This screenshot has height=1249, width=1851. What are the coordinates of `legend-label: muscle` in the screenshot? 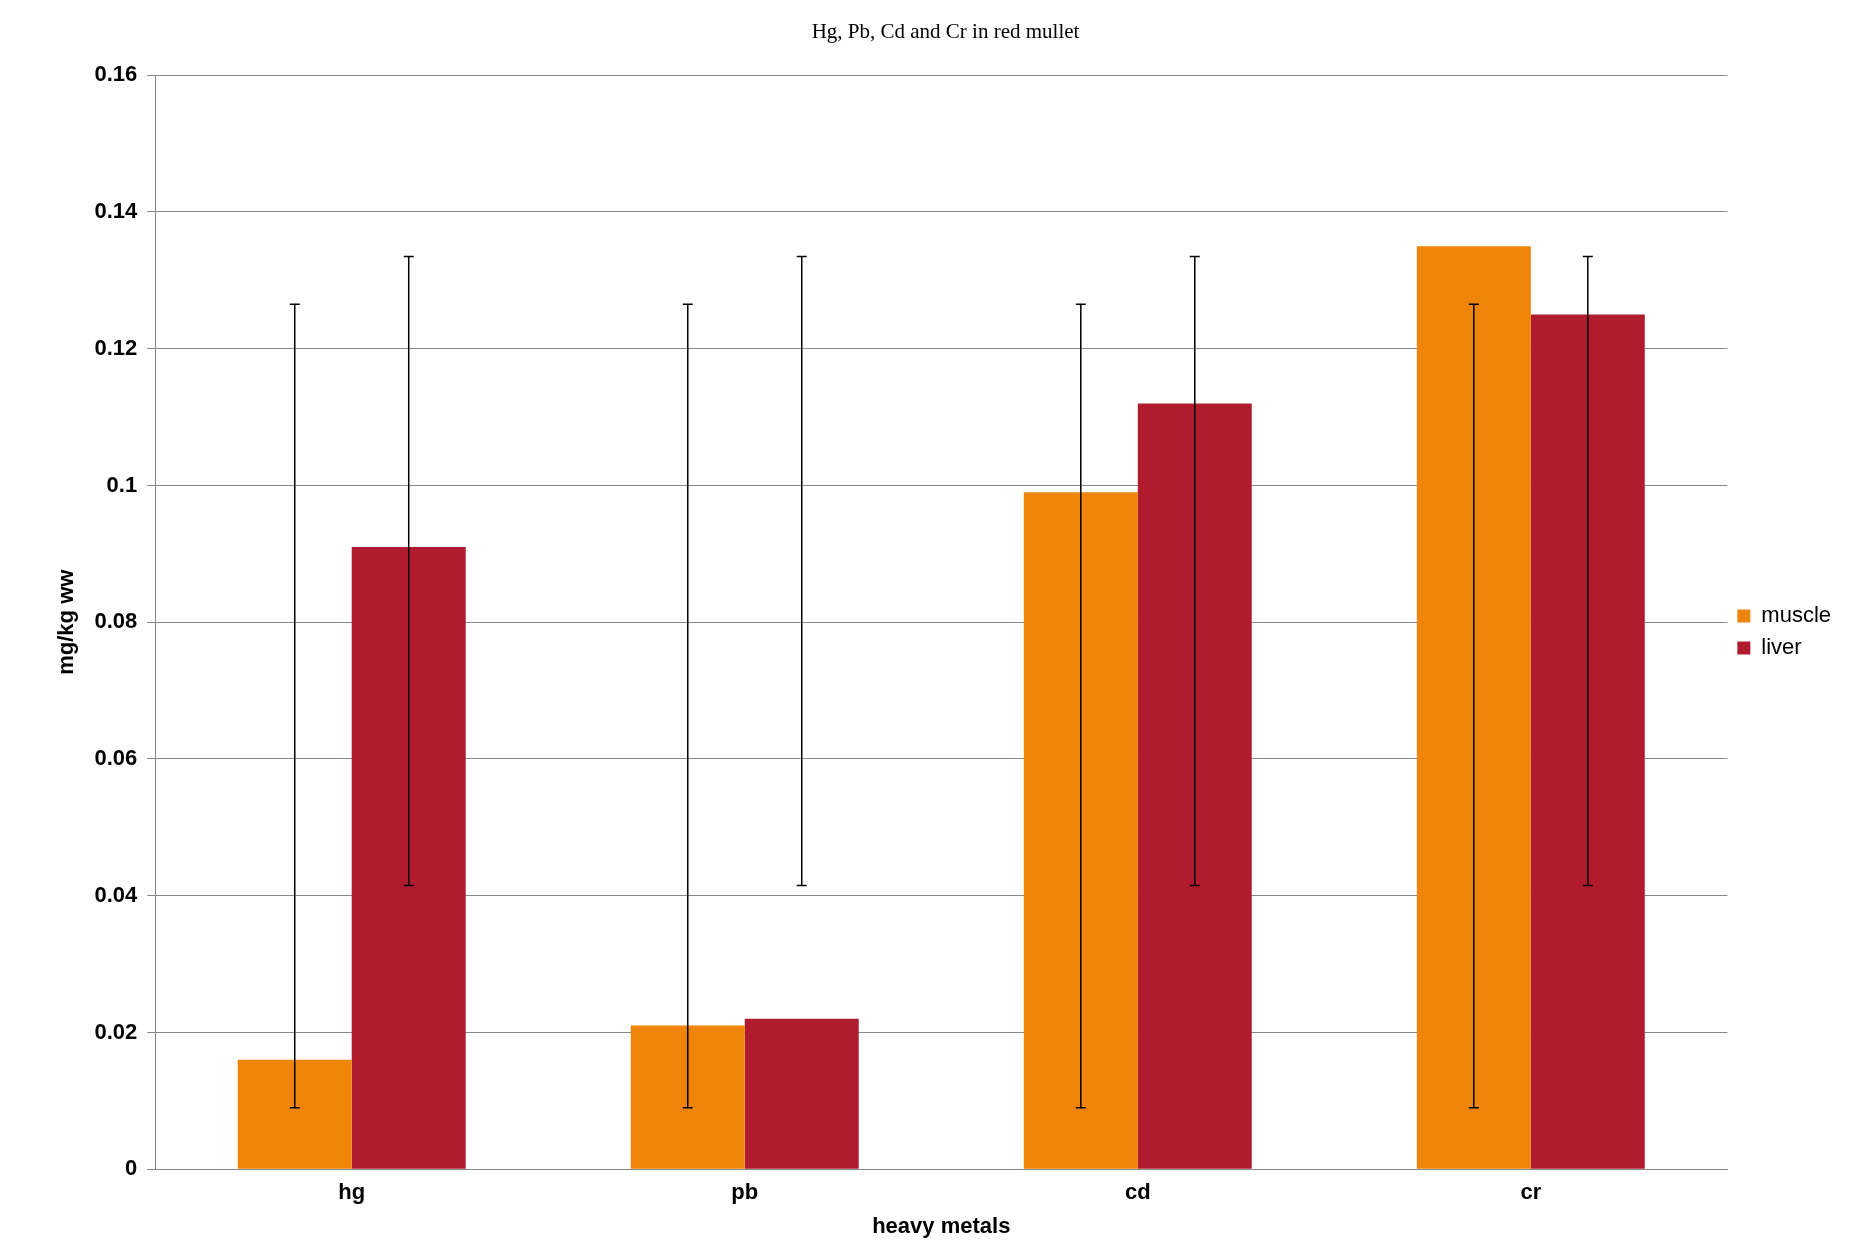 It's located at (1796, 615).